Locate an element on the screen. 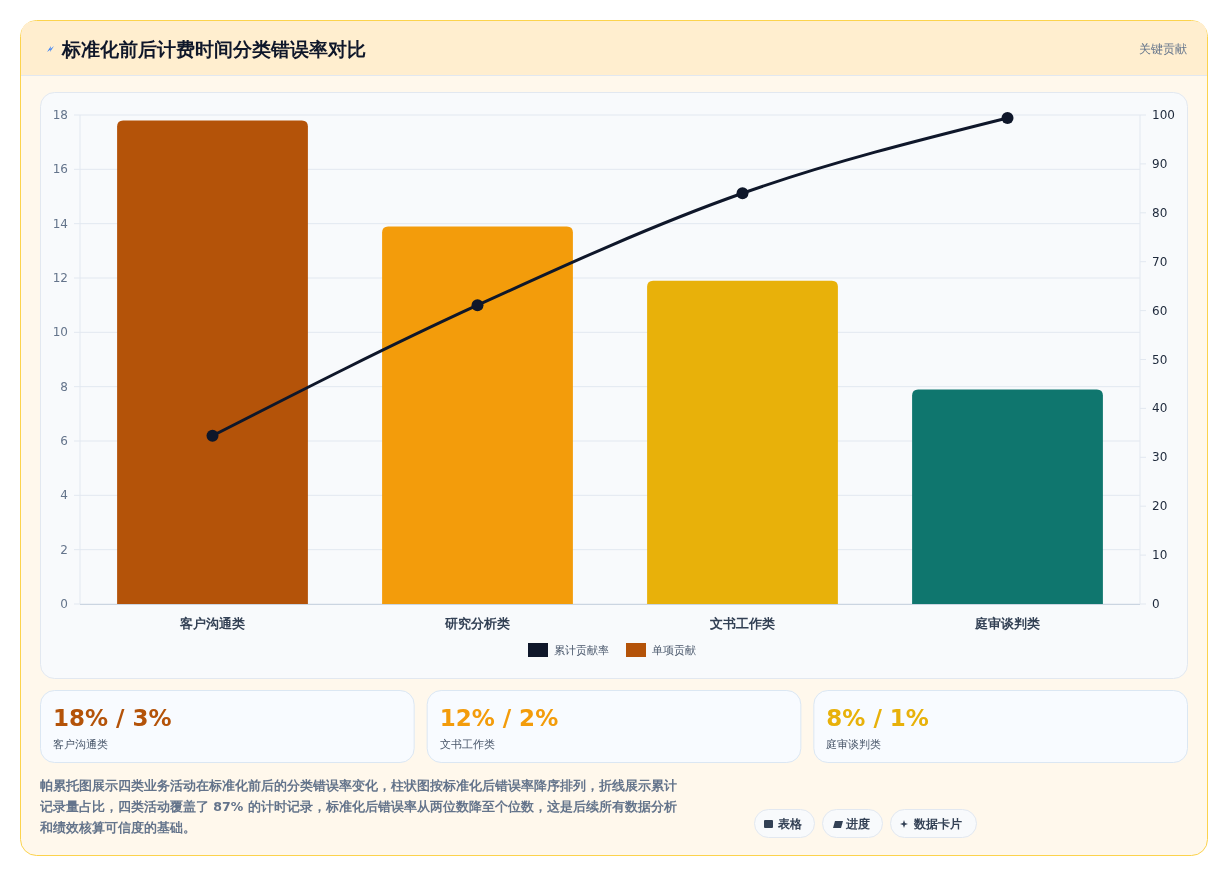 The height and width of the screenshot is (878, 1228). x-tick-label: 研究分析类 is located at coordinates (477, 623).